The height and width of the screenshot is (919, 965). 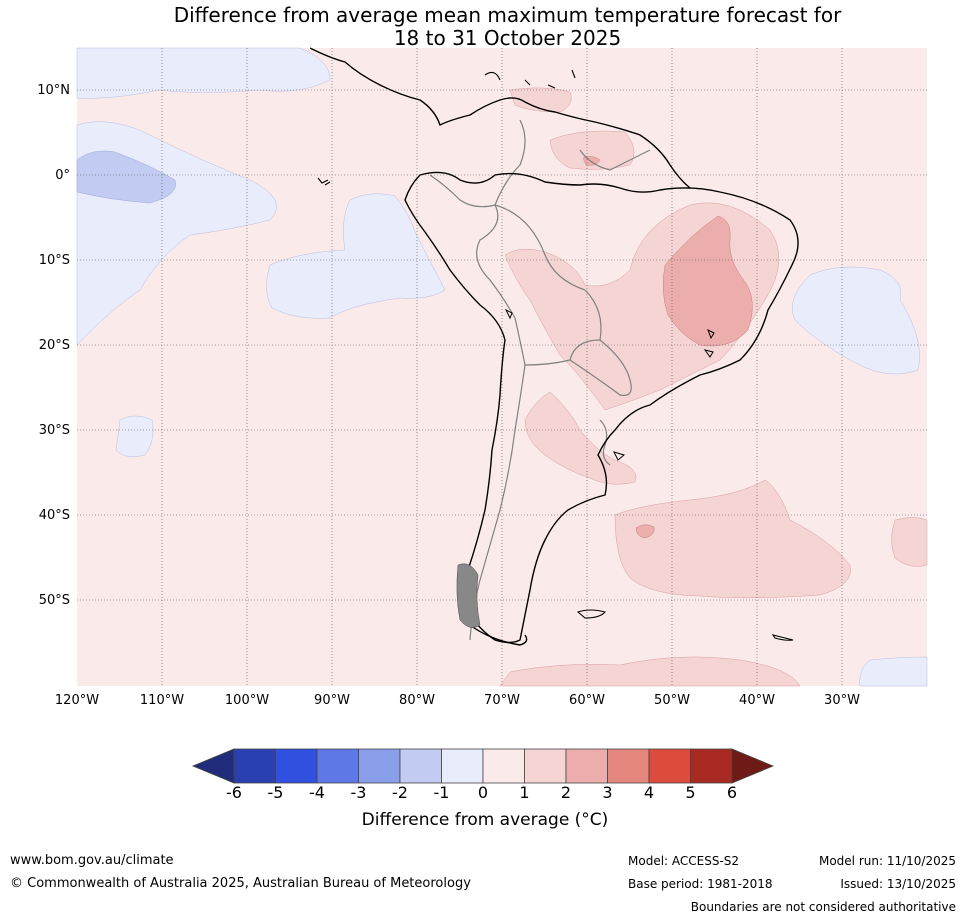 I want to click on lon-label-40w: 40°W, so click(x=757, y=700).